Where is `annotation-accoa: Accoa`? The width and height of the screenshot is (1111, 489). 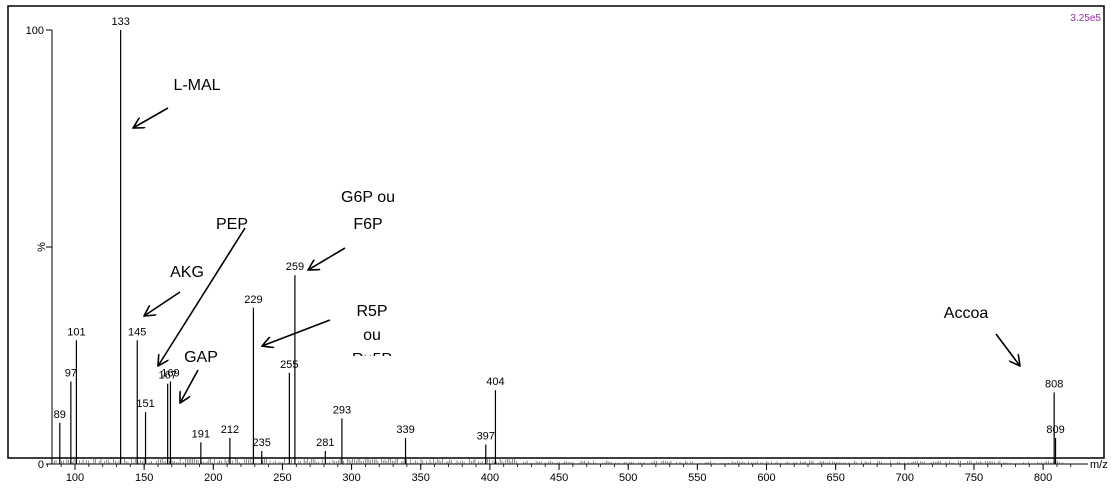 annotation-accoa: Accoa is located at coordinates (966, 313).